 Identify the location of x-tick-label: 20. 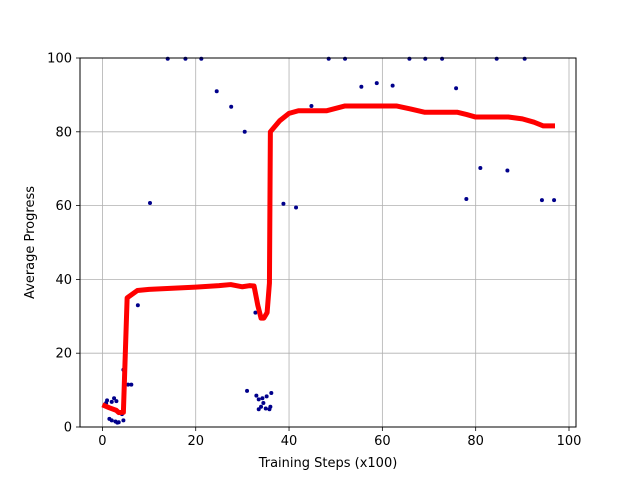
(195, 441).